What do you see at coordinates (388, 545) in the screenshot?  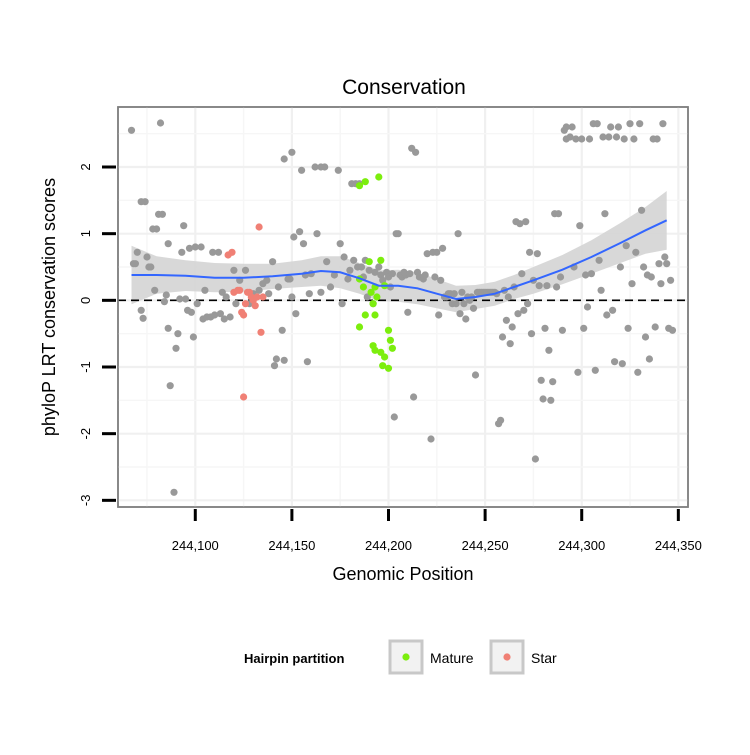 I see `x-tick-label: 244,200` at bounding box center [388, 545].